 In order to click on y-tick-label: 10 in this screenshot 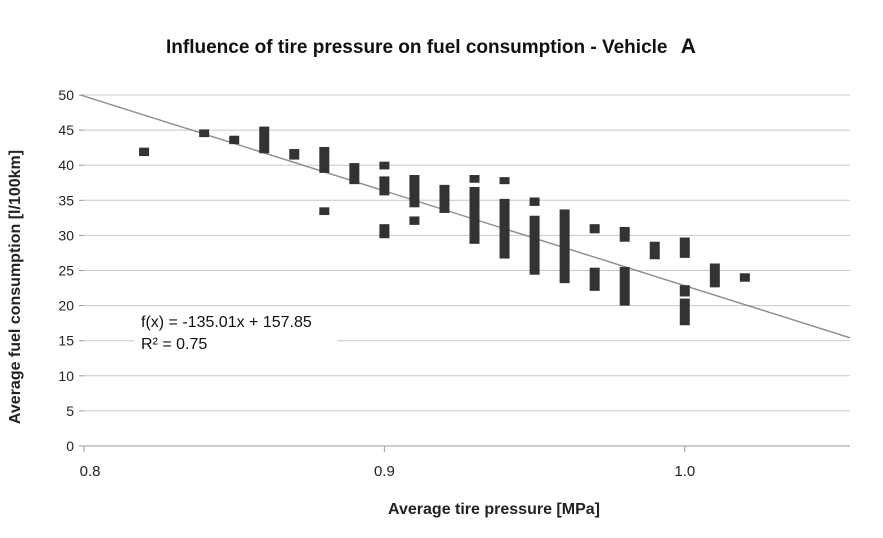, I will do `click(66, 376)`.